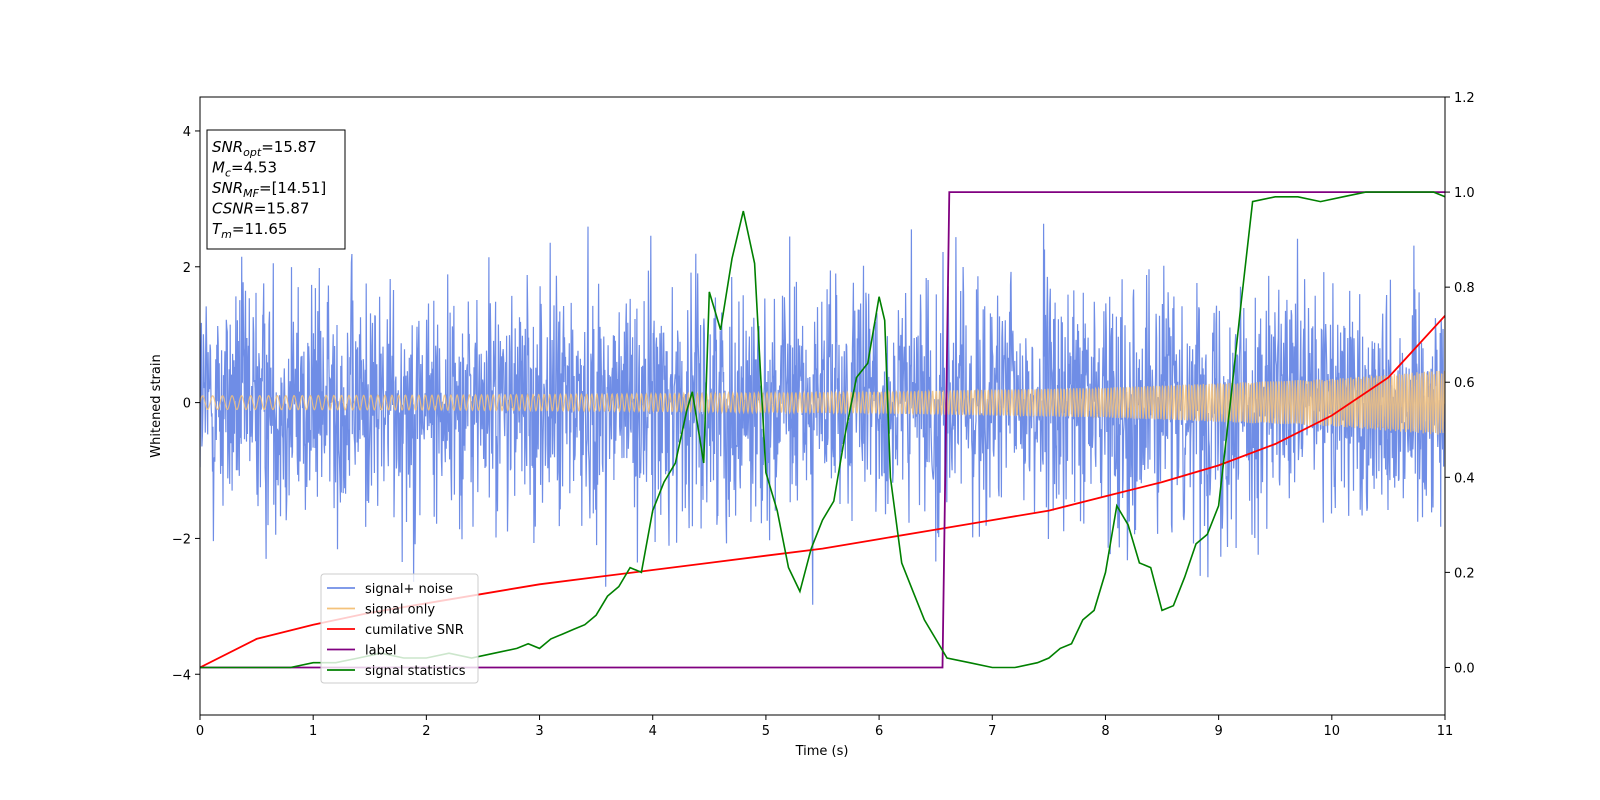  Describe the element at coordinates (260, 229) in the screenshot. I see `annotation-value: =11.65` at that location.